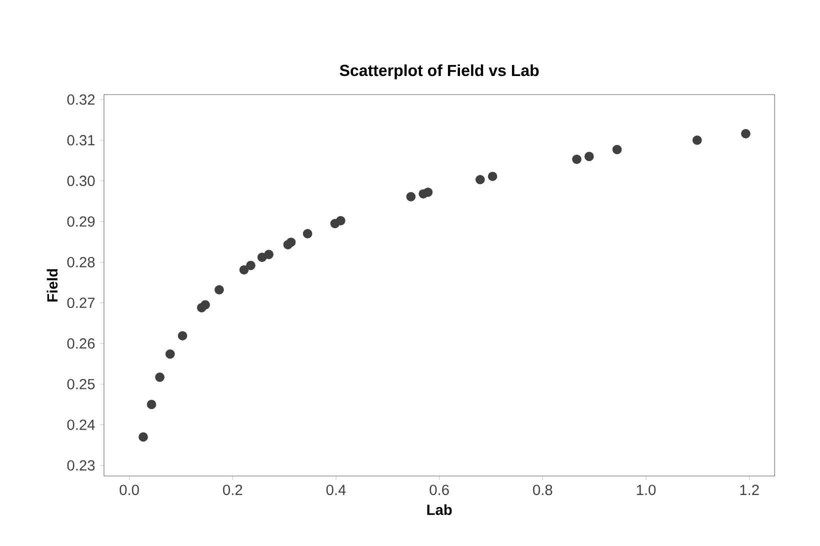 The width and height of the screenshot is (820, 546). Describe the element at coordinates (81, 343) in the screenshot. I see `y-tick-label: 0.26` at that location.